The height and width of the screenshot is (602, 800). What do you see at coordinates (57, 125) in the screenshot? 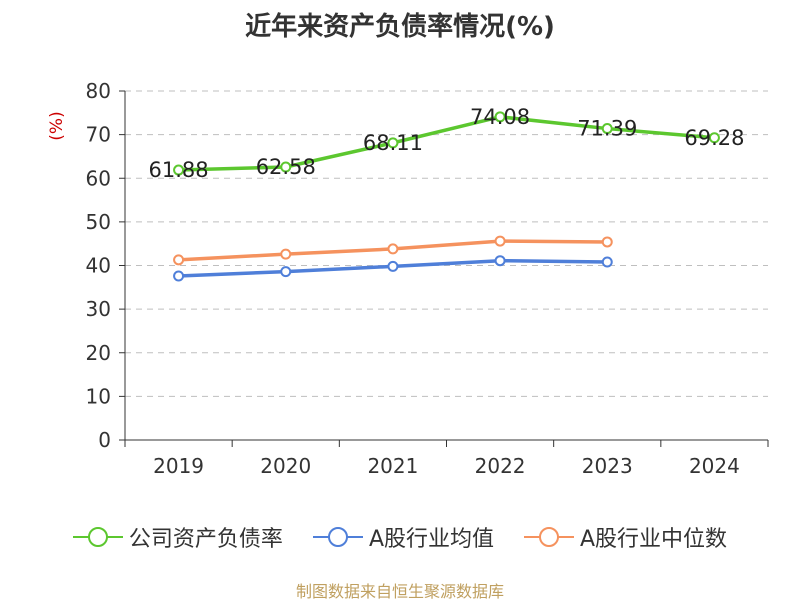
I see `y-axis-label: (%)` at bounding box center [57, 125].